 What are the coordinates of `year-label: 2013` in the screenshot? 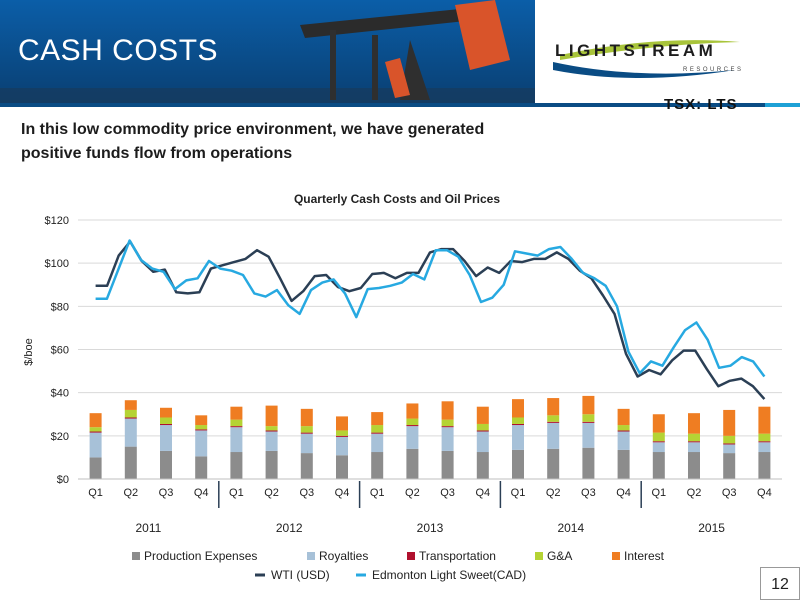 It's located at (430, 528).